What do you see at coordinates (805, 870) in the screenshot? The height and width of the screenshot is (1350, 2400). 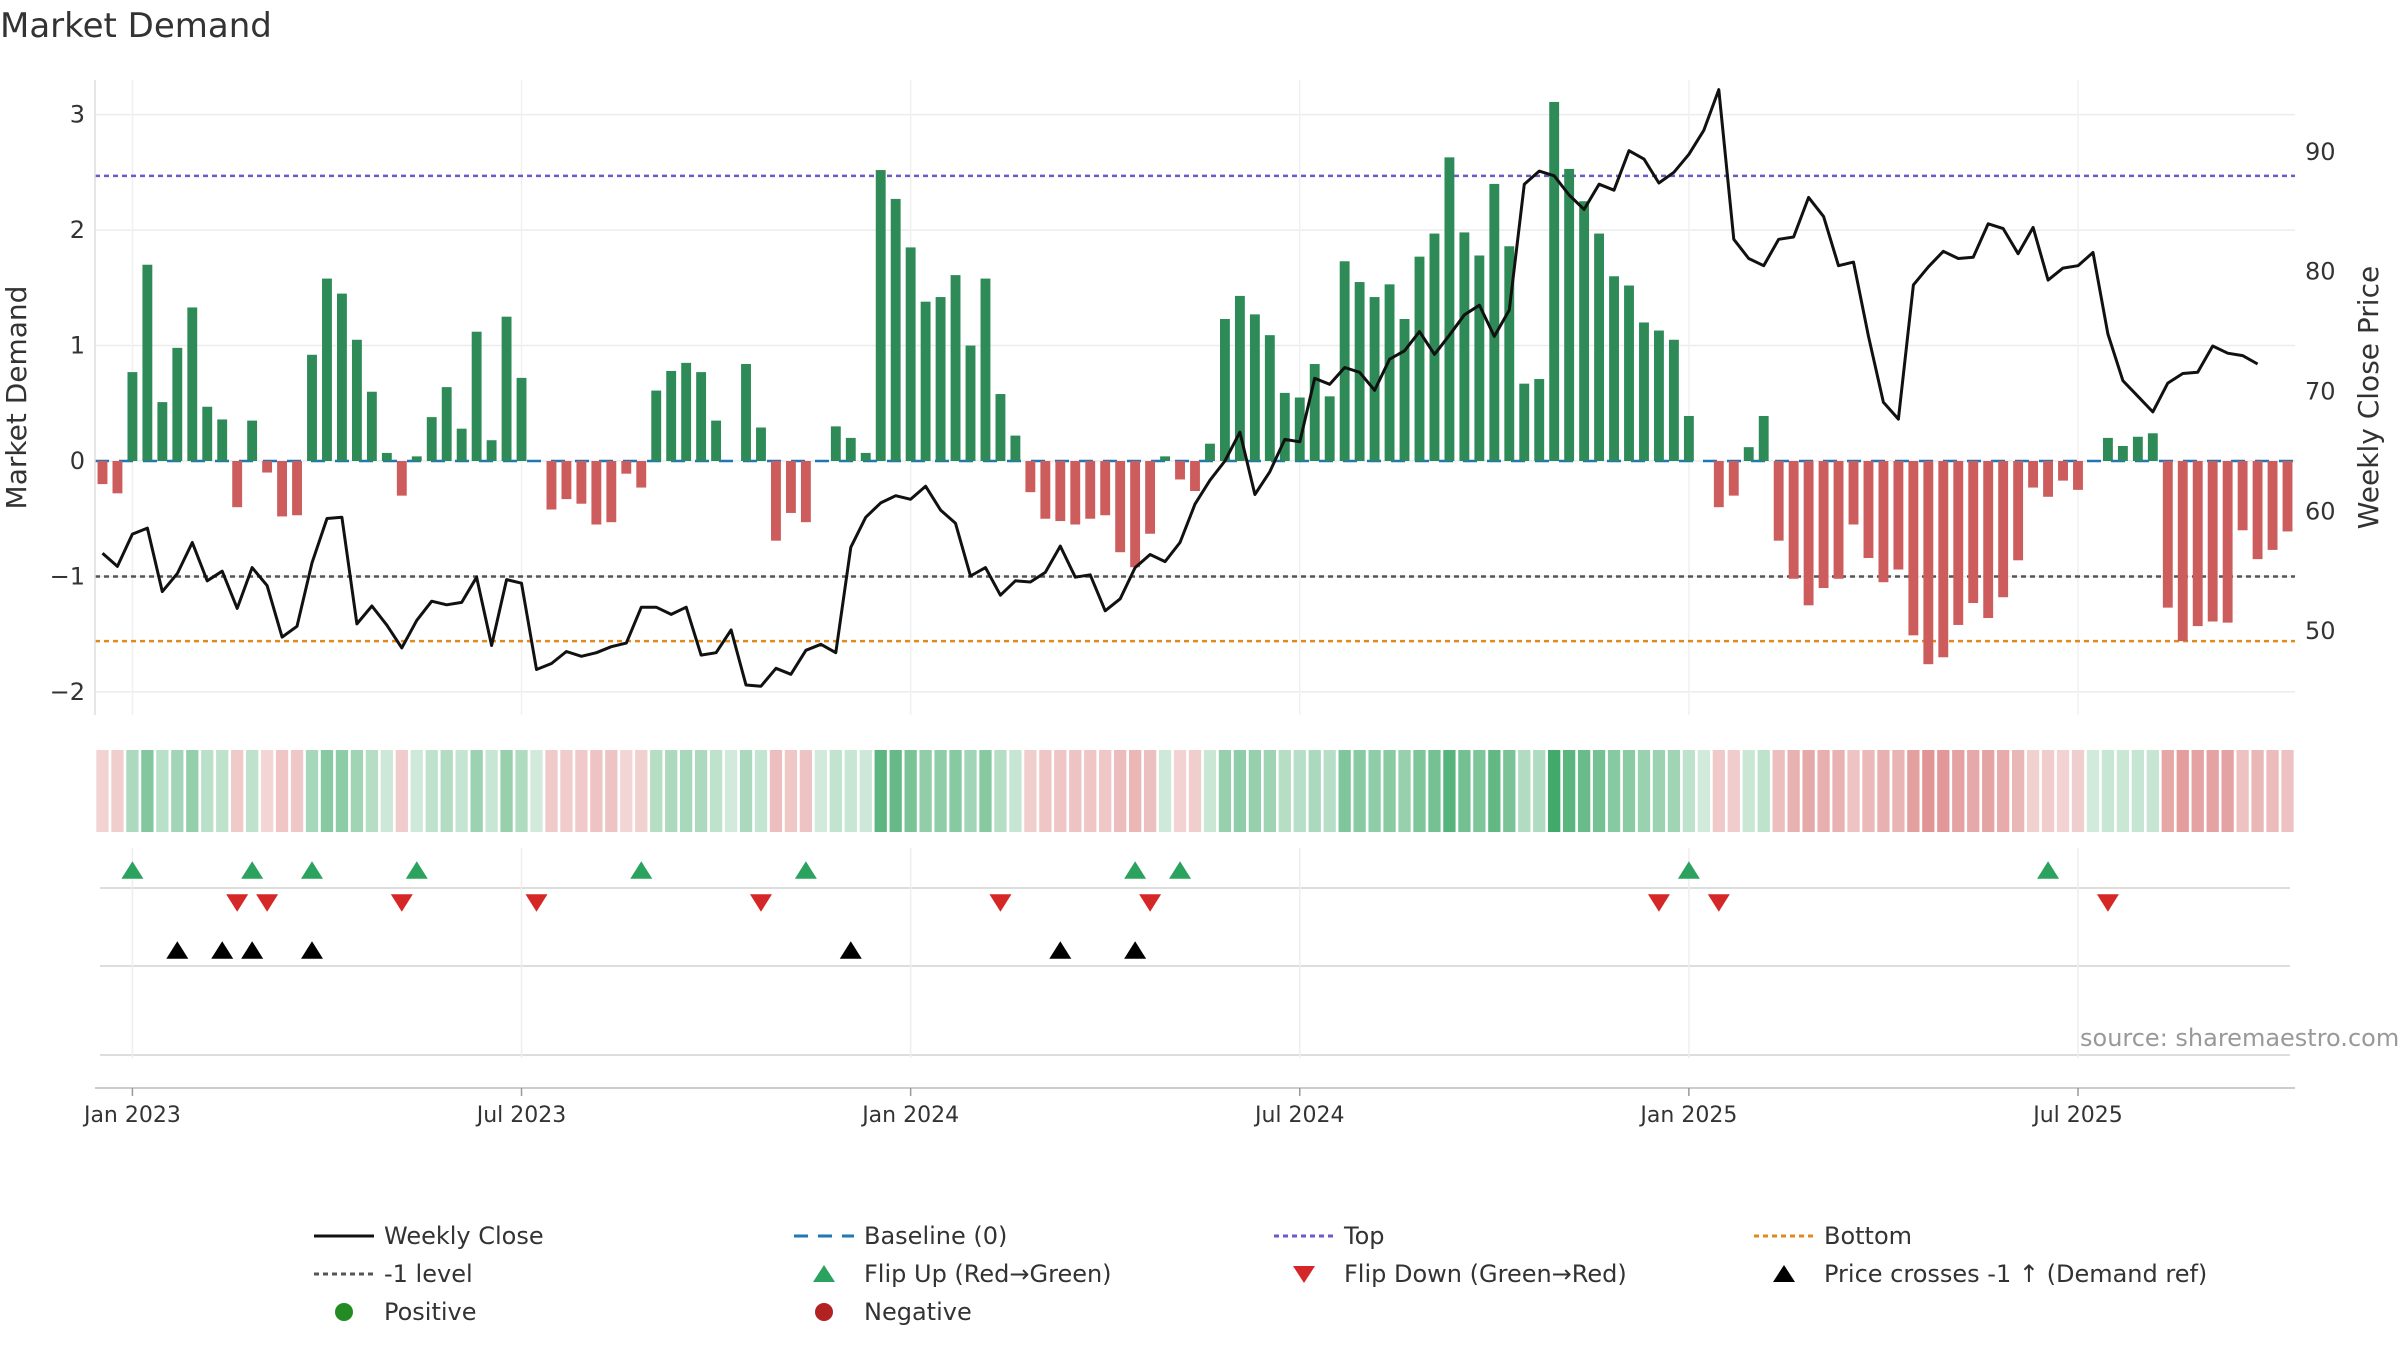 I see `flip-up-marker` at bounding box center [805, 870].